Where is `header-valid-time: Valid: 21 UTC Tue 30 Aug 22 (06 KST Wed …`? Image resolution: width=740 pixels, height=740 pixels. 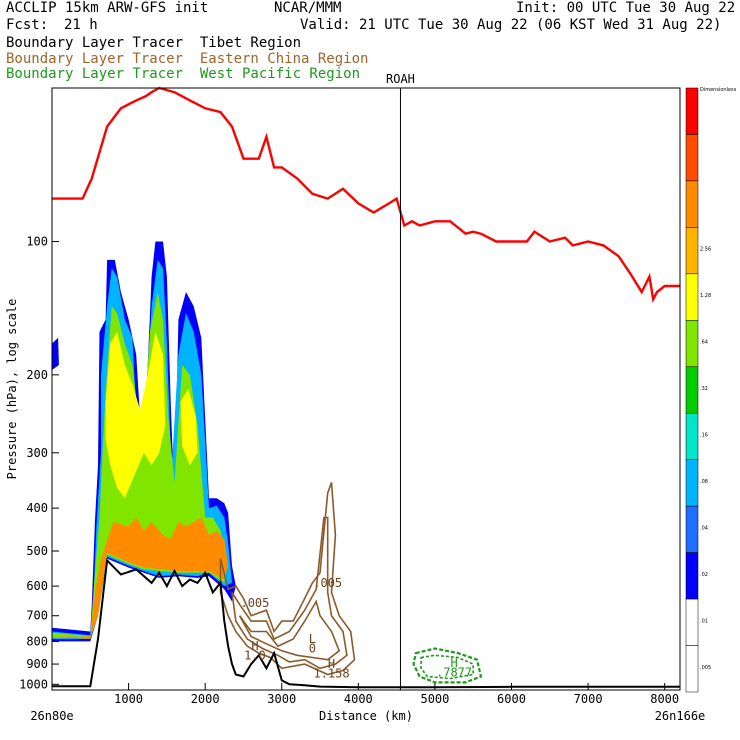 header-valid-time: Valid: 21 UTC Tue 30 Aug 22 (06 KST Wed … is located at coordinates (511, 25).